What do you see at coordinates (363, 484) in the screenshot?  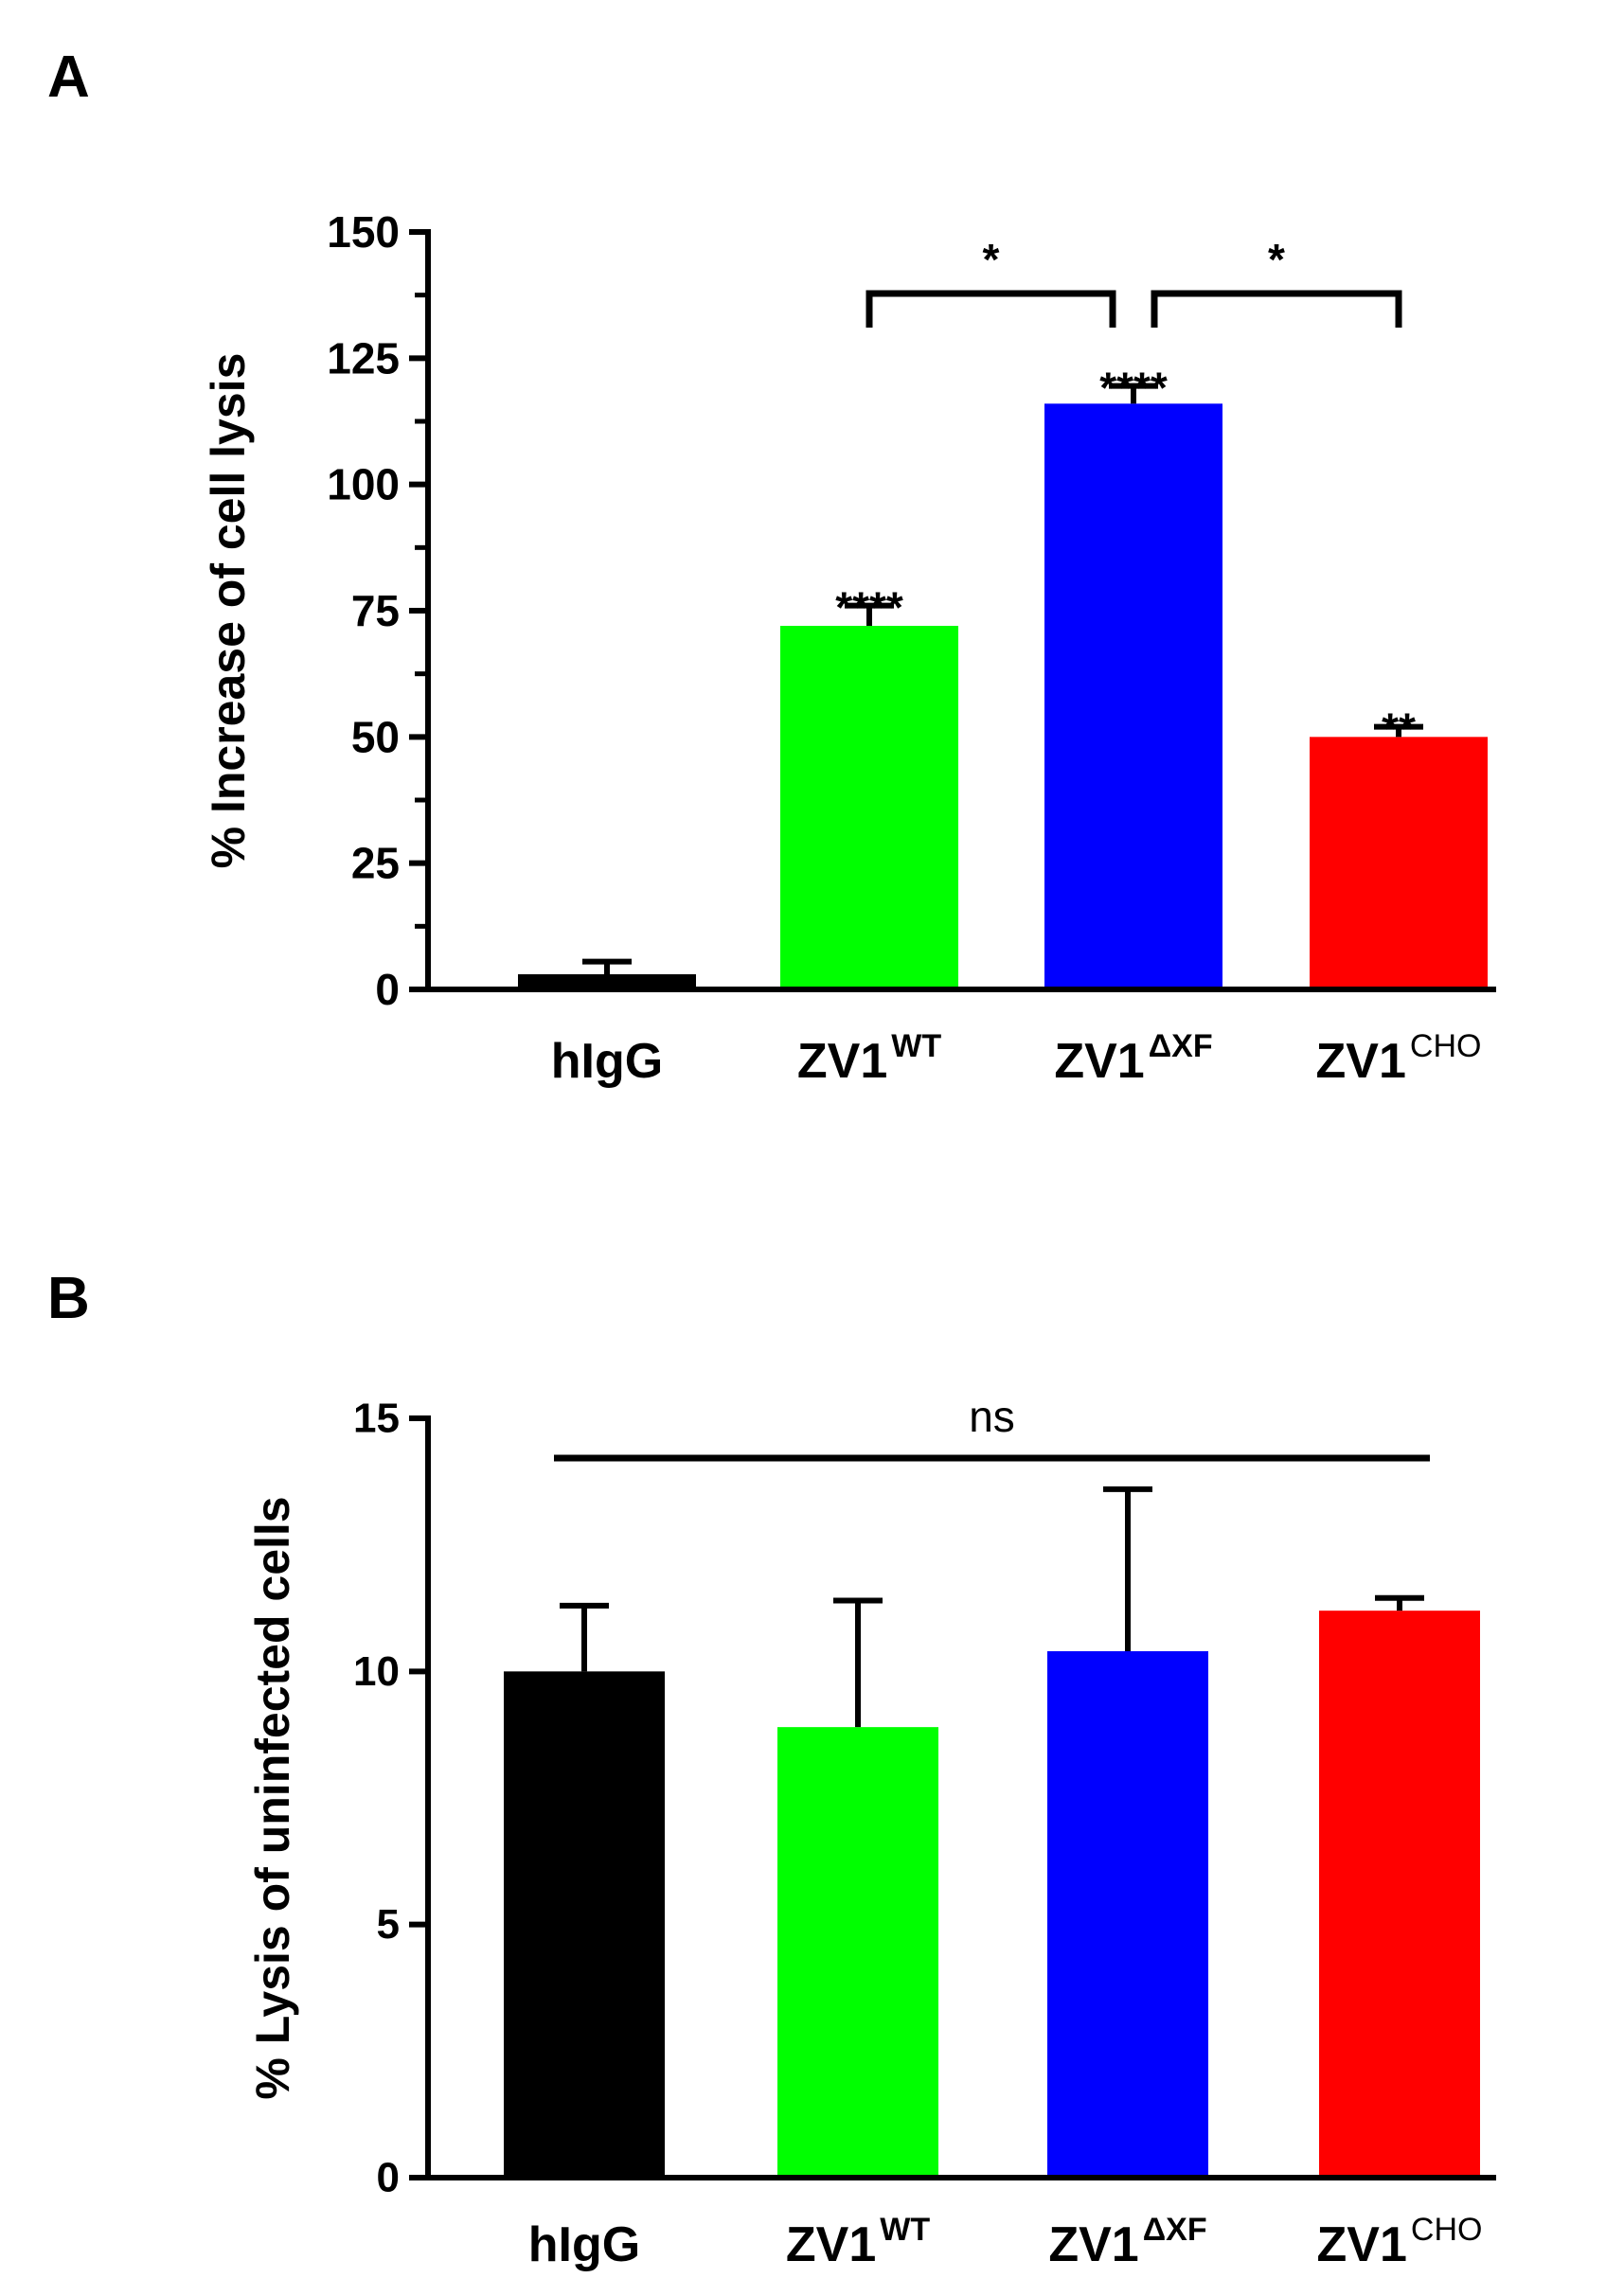 I see `a-y-tick-label-4: 100` at bounding box center [363, 484].